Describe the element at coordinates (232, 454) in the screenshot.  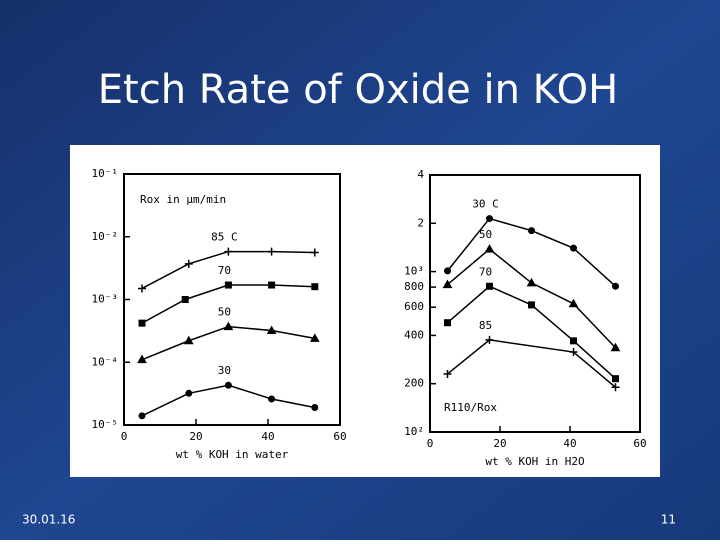
I see `x-axis-label: wt % KOH in water` at that location.